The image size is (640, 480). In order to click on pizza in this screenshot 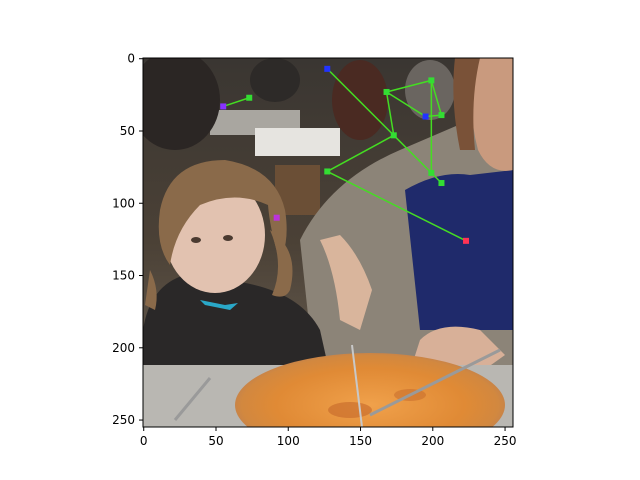, I will do `click(370, 390)`.